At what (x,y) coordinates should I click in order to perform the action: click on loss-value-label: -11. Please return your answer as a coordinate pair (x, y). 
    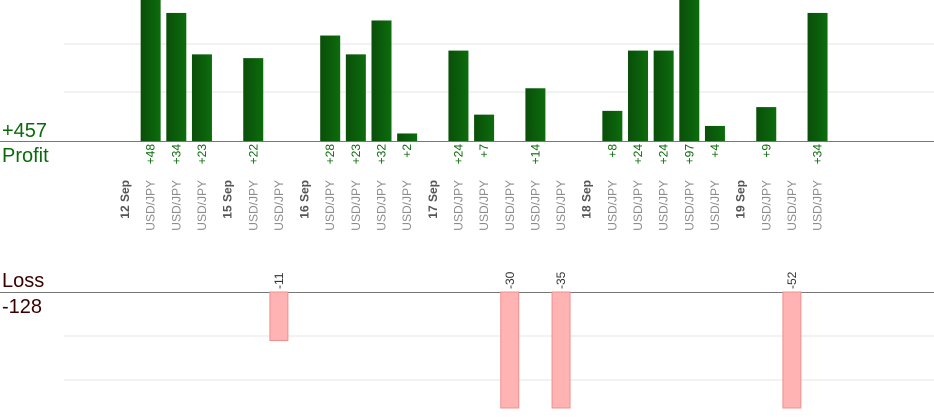
    Looking at the image, I should click on (279, 280).